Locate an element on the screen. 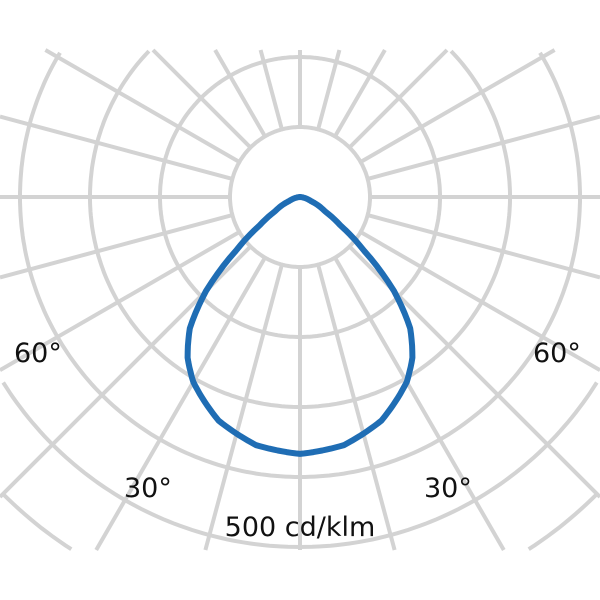 This screenshot has width=600, height=600. angle-label-right-30: 30° is located at coordinates (448, 488).